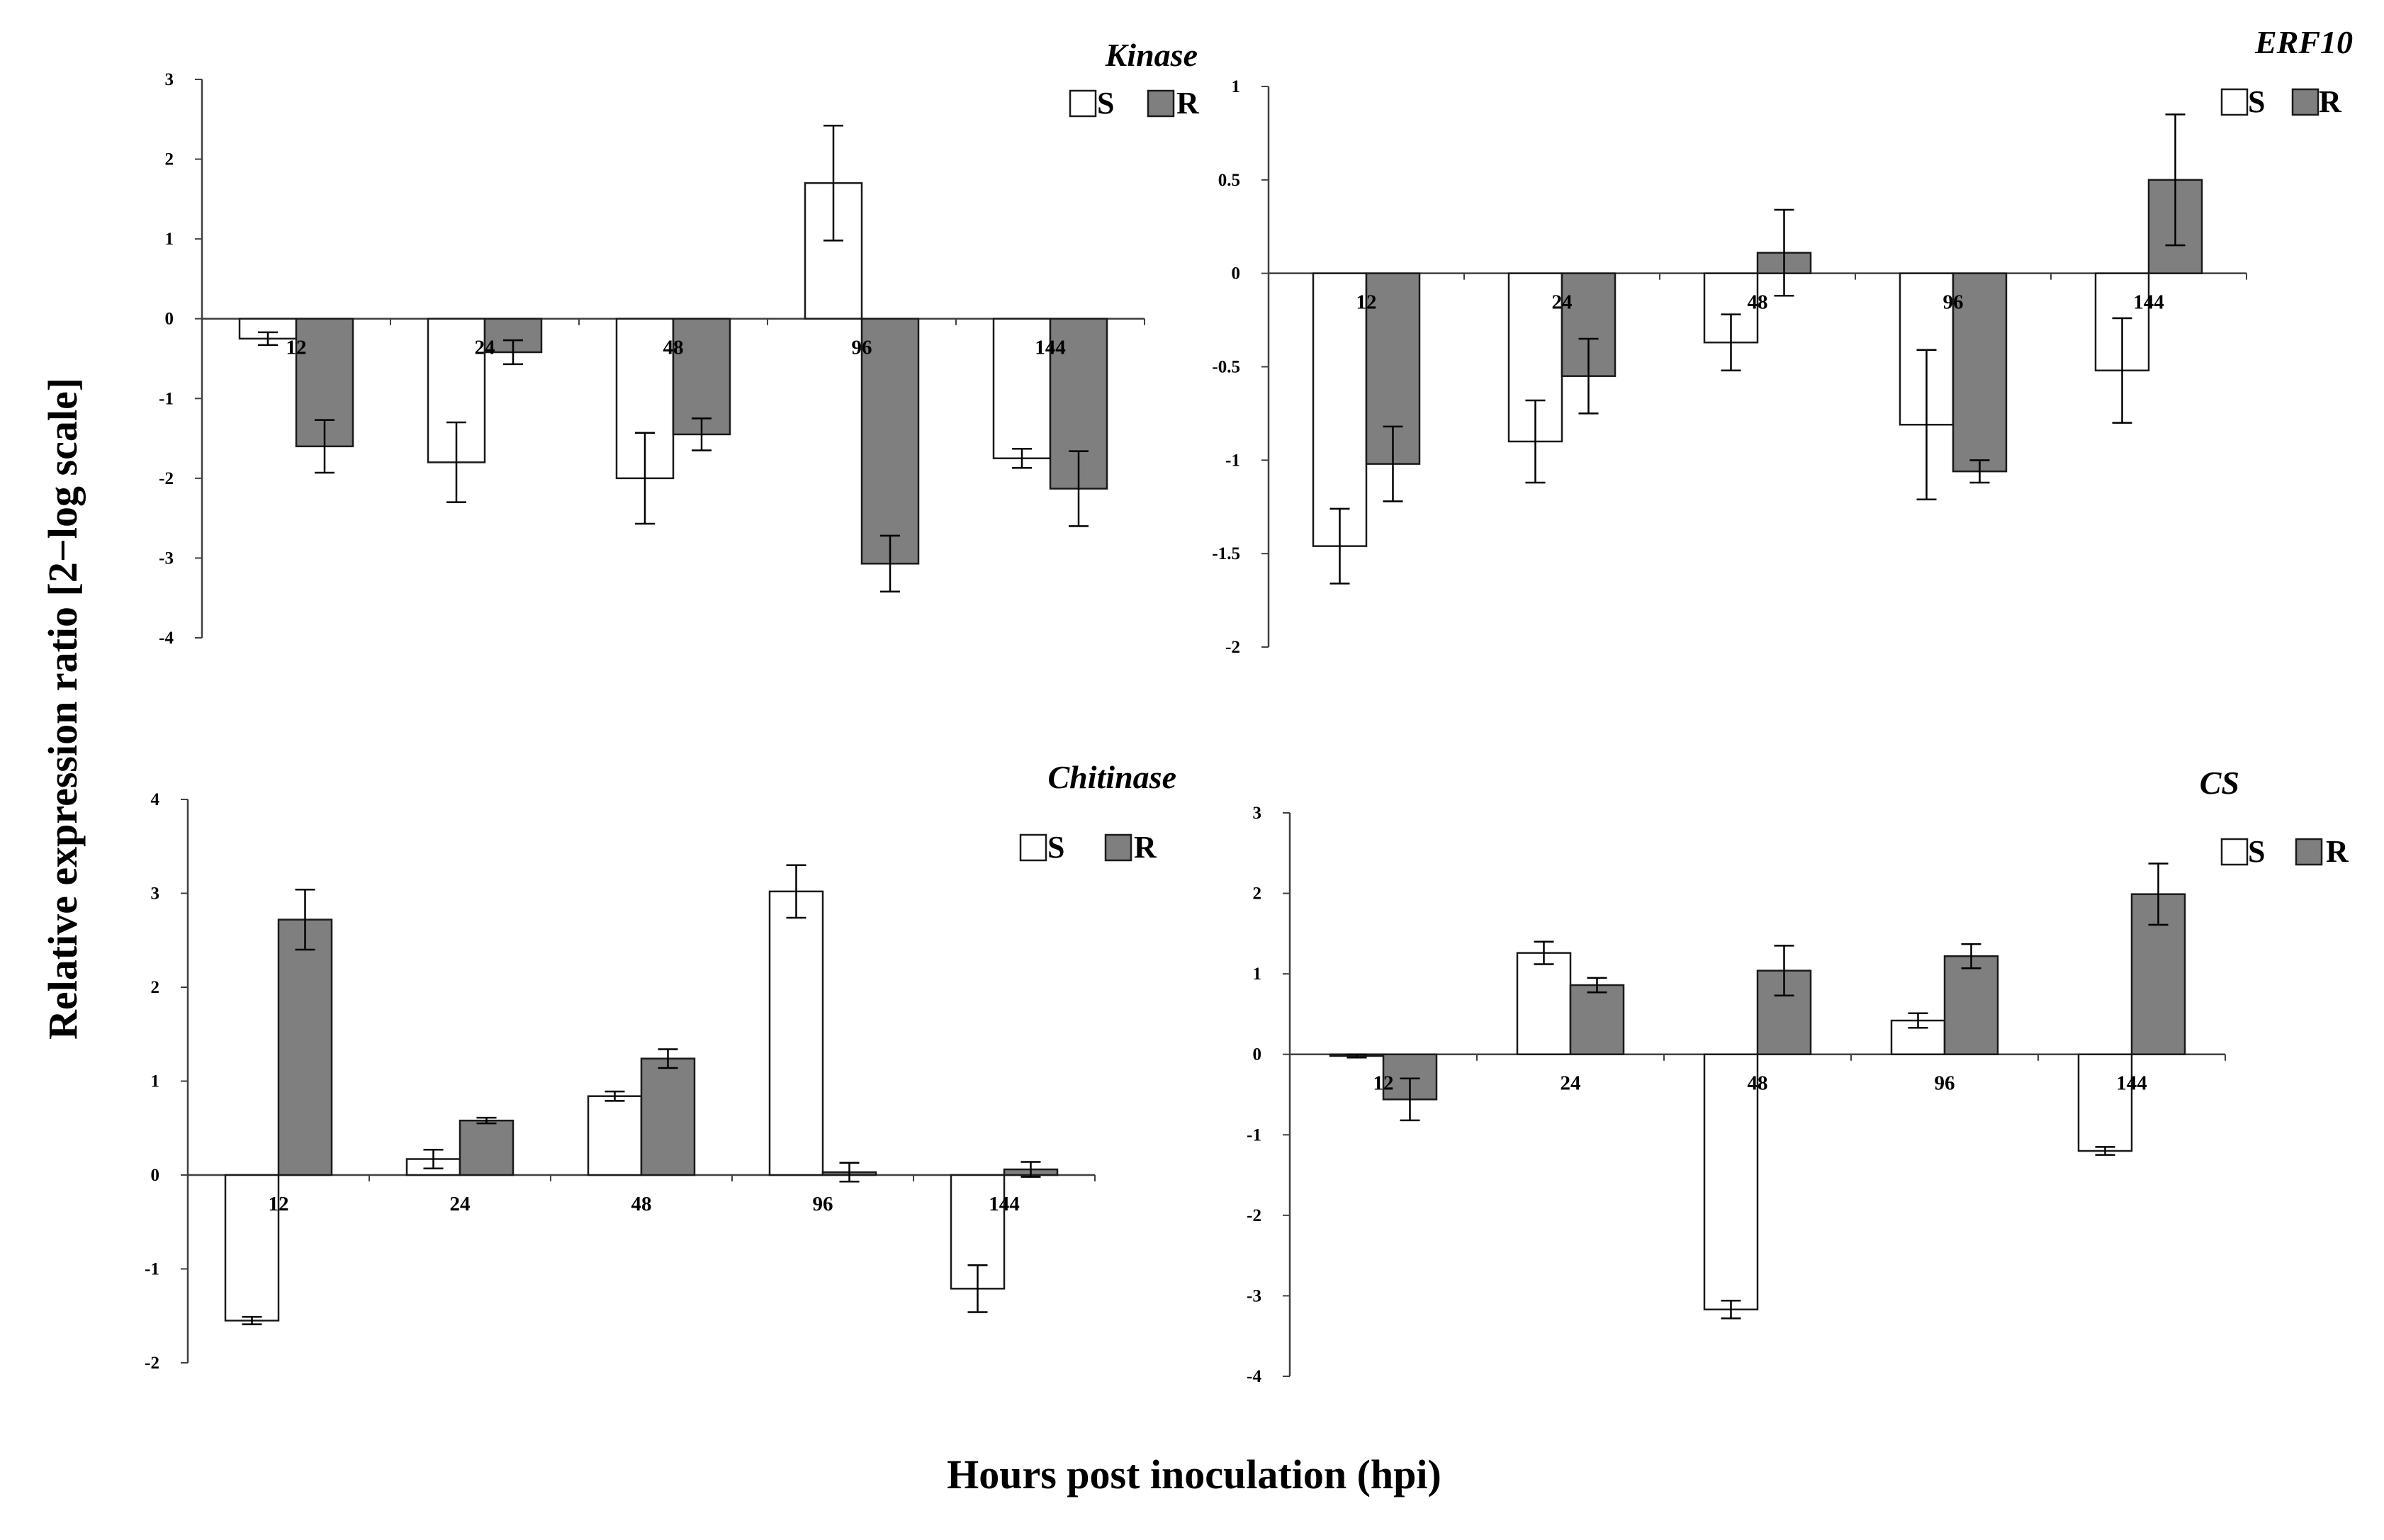  What do you see at coordinates (1151, 55) in the screenshot?
I see `panel-title: Kinase` at bounding box center [1151, 55].